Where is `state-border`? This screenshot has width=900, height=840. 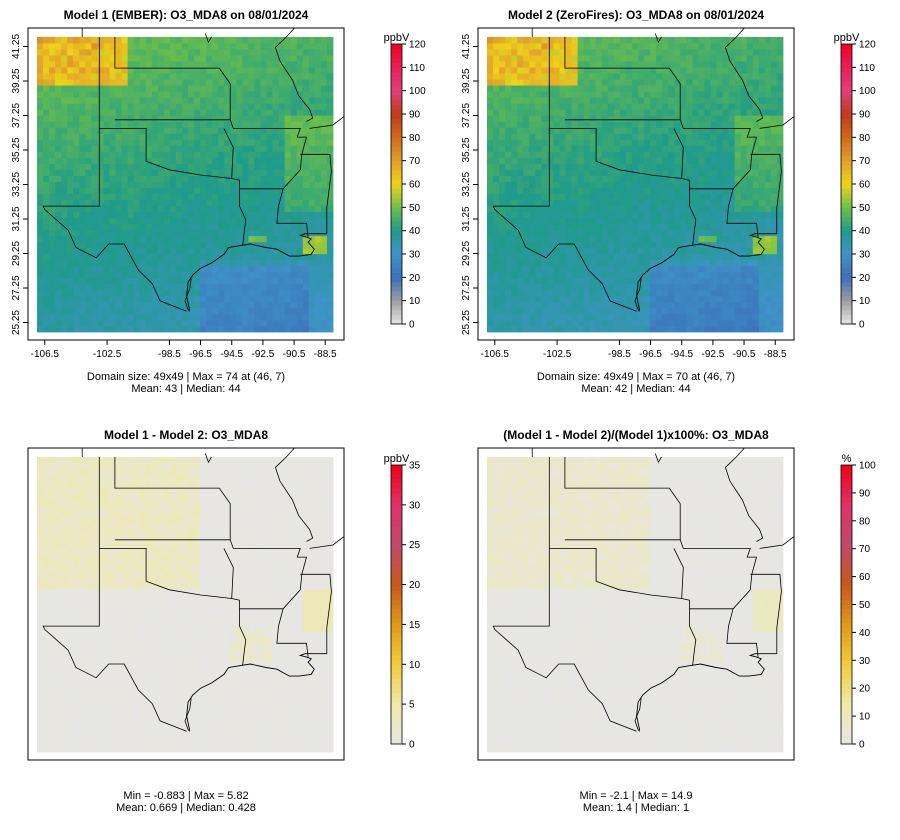
state-border is located at coordinates (638, 295).